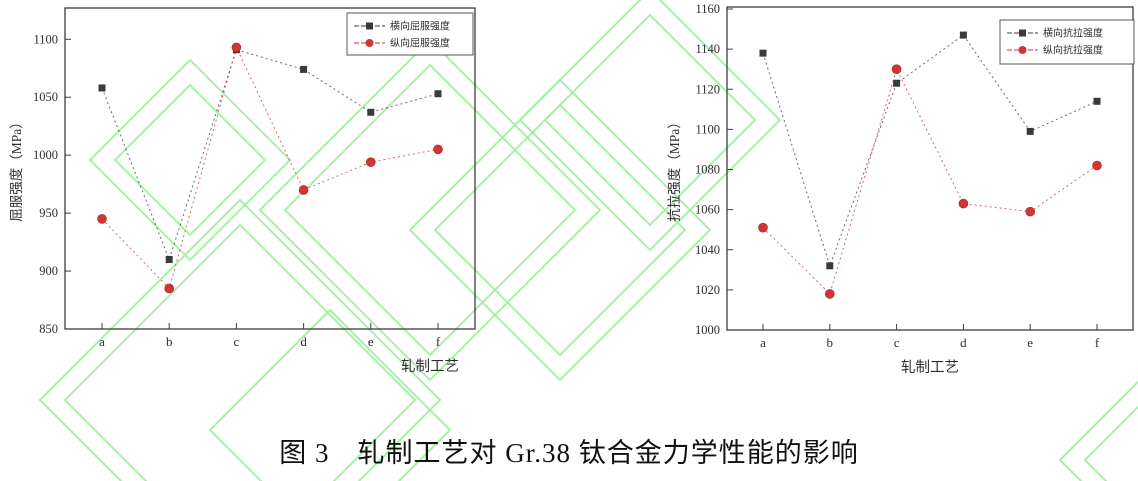  Describe the element at coordinates (707, 89) in the screenshot. I see `y-tick-label: 1120` at that location.